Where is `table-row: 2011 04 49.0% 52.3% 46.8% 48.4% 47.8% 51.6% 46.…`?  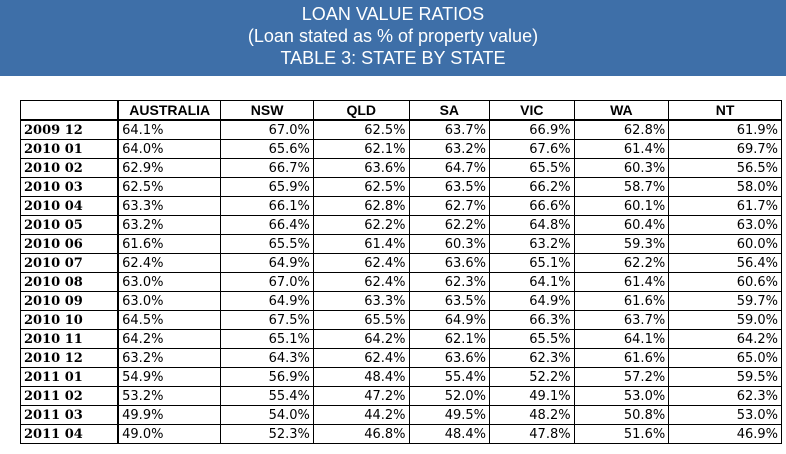
table-row: 2011 04 49.0% 52.3% 46.8% 48.4% 47.8% 51.6% 46.… is located at coordinates (401, 434).